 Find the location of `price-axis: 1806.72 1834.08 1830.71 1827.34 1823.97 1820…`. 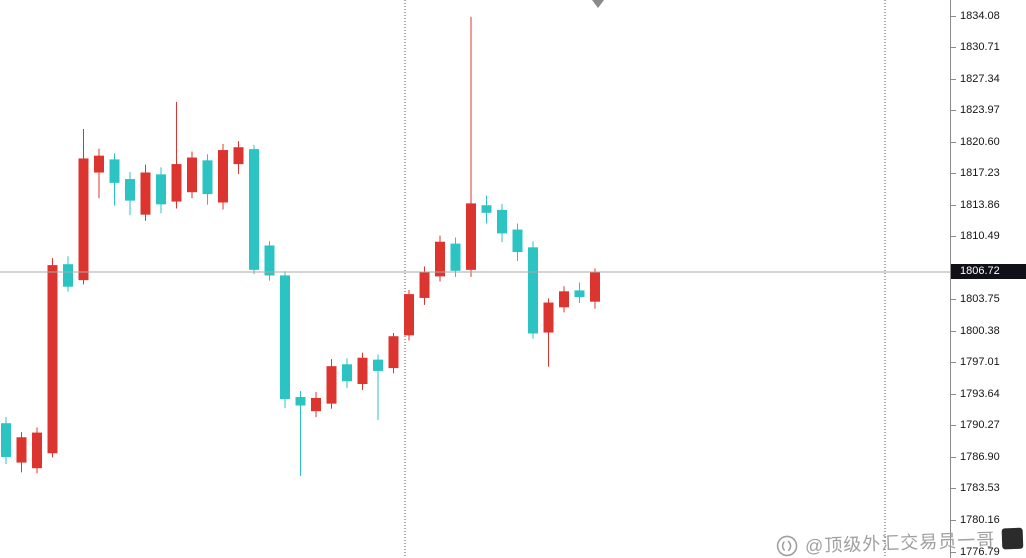

price-axis: 1806.72 1834.08 1830.71 1827.34 1823.97 1820… is located at coordinates (988, 279).